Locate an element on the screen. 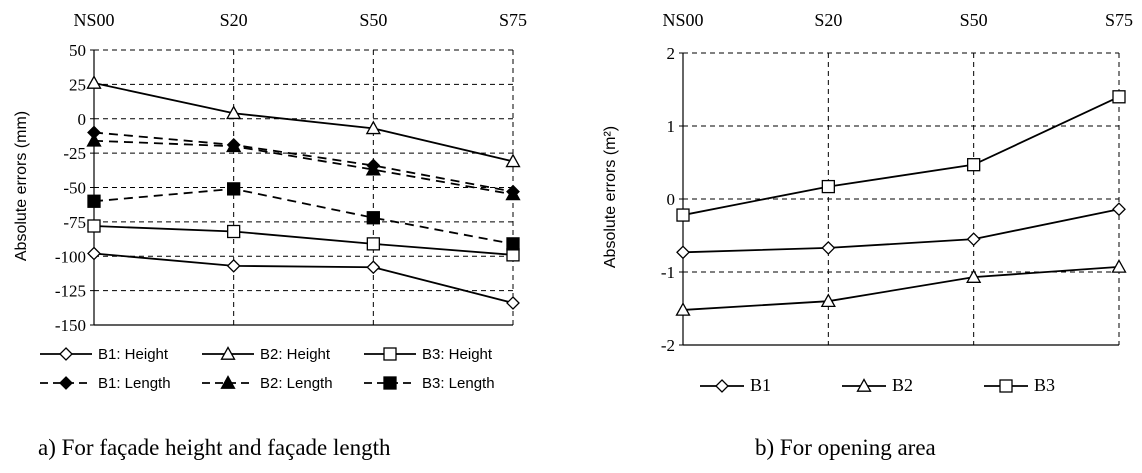 The width and height of the screenshot is (1142, 473). b-y-tick-label: 0 is located at coordinates (671, 199).